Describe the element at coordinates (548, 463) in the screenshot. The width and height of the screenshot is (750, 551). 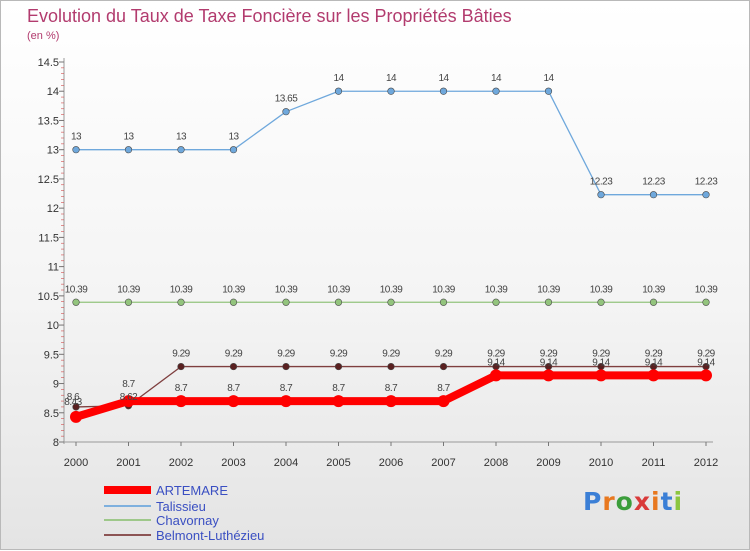
I see `x-tick-label: 2009` at that location.